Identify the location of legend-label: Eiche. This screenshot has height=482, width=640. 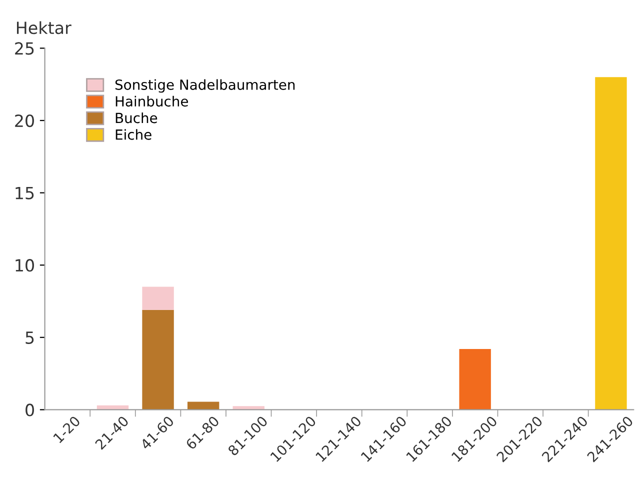
(134, 134).